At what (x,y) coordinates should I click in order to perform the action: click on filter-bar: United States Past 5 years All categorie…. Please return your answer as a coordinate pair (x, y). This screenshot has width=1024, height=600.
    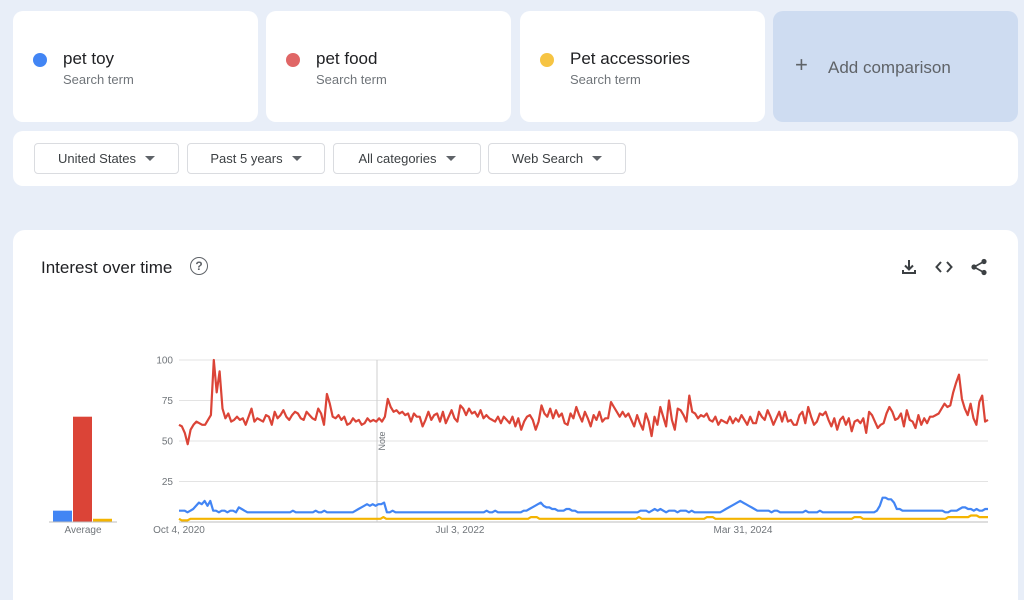
    Looking at the image, I should click on (515, 158).